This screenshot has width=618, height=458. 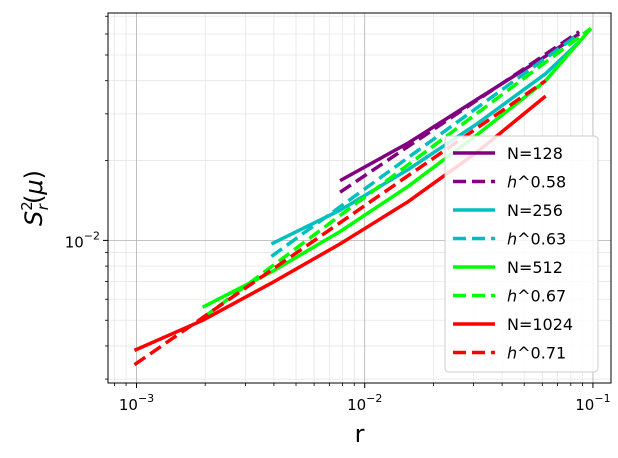 What do you see at coordinates (535, 210) in the screenshot?
I see `legend-label: N=256` at bounding box center [535, 210].